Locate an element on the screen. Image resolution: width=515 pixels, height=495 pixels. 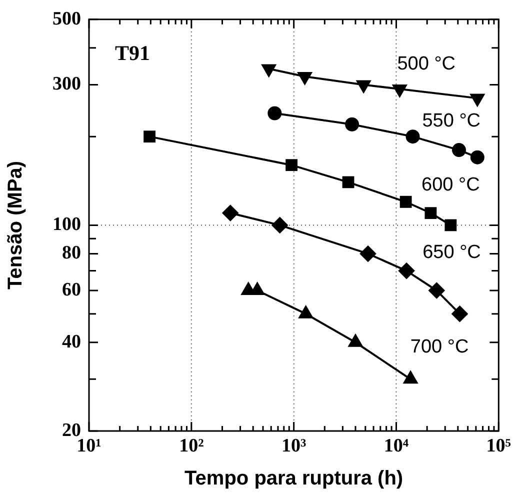
y-tick-label: 100 is located at coordinates (66, 225).